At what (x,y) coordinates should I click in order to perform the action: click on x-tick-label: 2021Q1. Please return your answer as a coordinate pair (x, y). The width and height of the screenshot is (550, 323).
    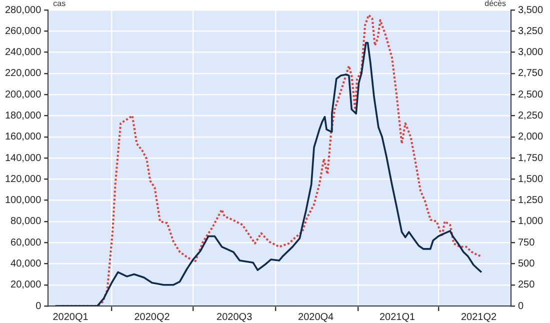
    Looking at the image, I should click on (397, 317).